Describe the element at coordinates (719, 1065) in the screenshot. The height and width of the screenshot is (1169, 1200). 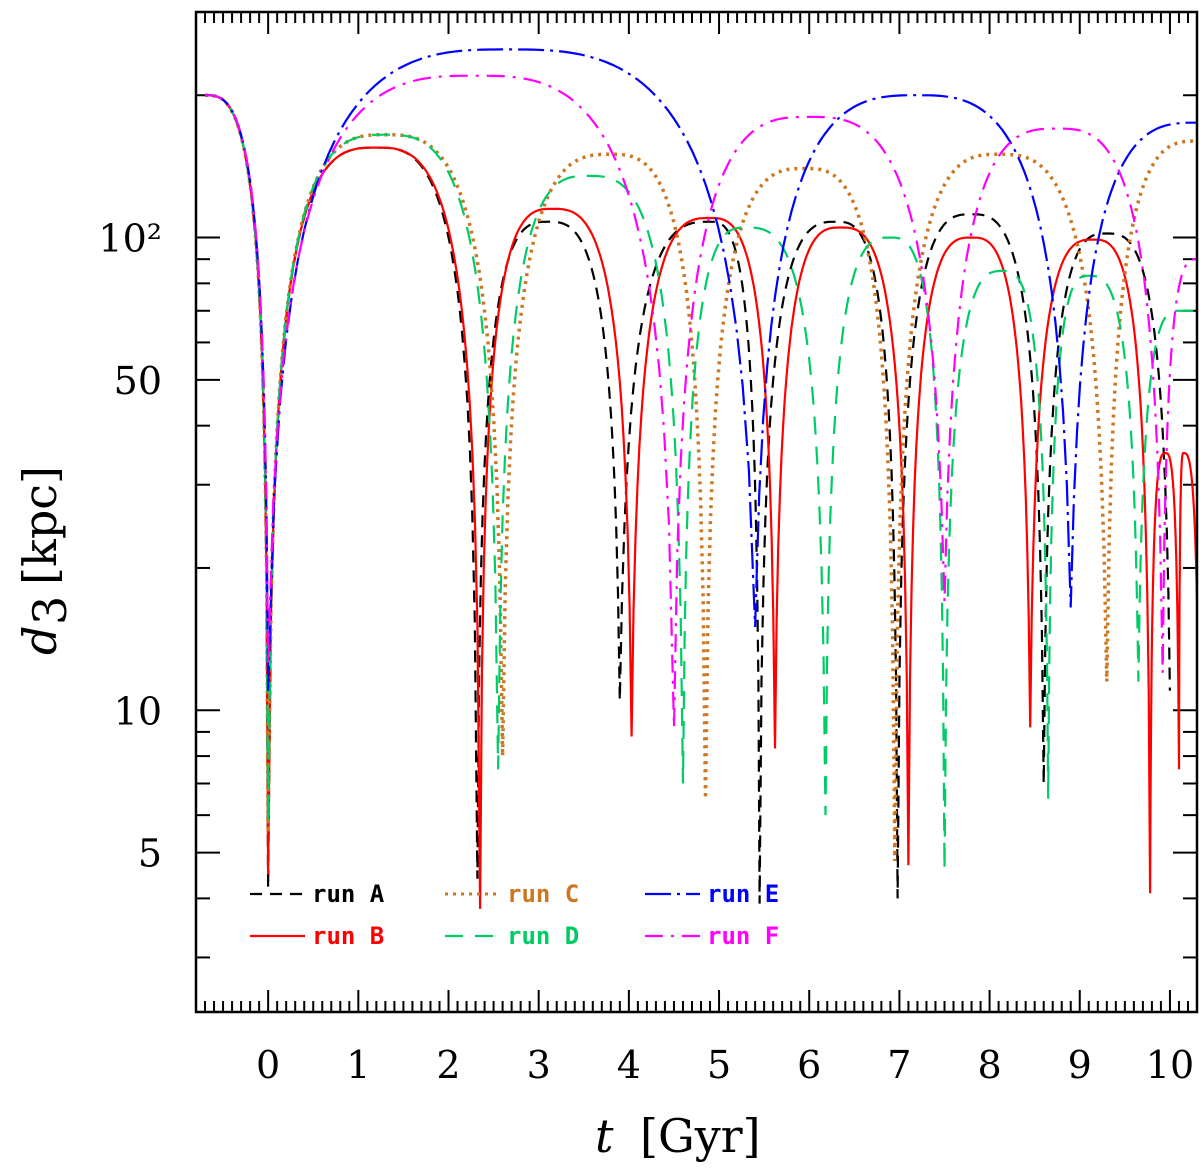
I see `x-tick-label: 5` at that location.